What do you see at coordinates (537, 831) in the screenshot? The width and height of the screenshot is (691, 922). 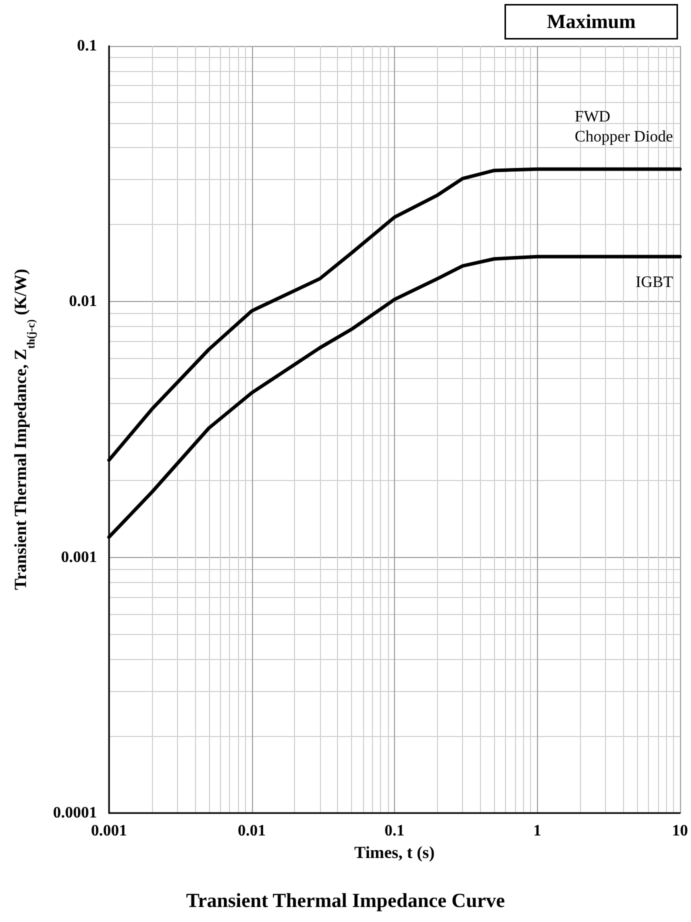 I see `x-tick-label: 1` at bounding box center [537, 831].